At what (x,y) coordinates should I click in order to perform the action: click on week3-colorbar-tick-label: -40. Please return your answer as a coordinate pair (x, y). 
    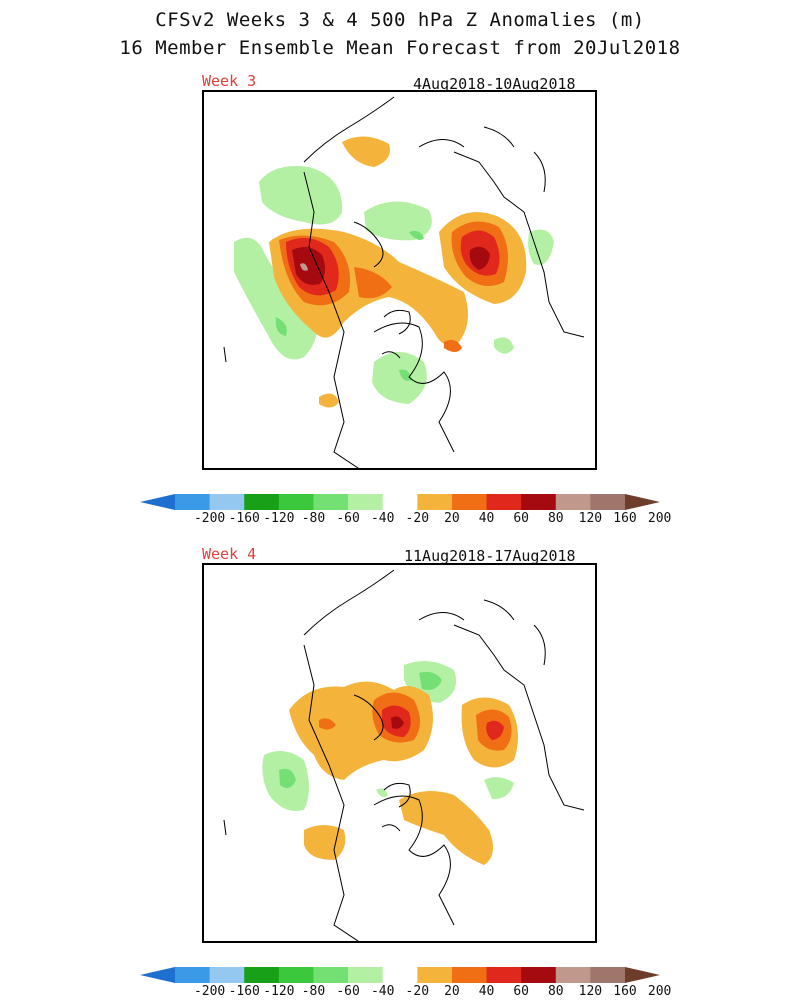
    Looking at the image, I should click on (382, 518).